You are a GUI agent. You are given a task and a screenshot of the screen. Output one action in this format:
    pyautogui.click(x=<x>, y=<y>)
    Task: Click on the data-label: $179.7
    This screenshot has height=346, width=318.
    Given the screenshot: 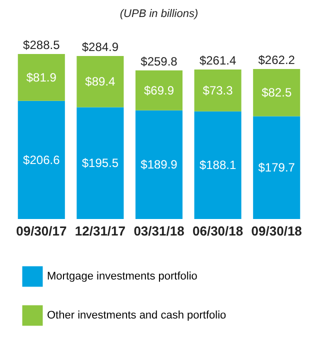 What is the action you would take?
    pyautogui.click(x=277, y=167)
    